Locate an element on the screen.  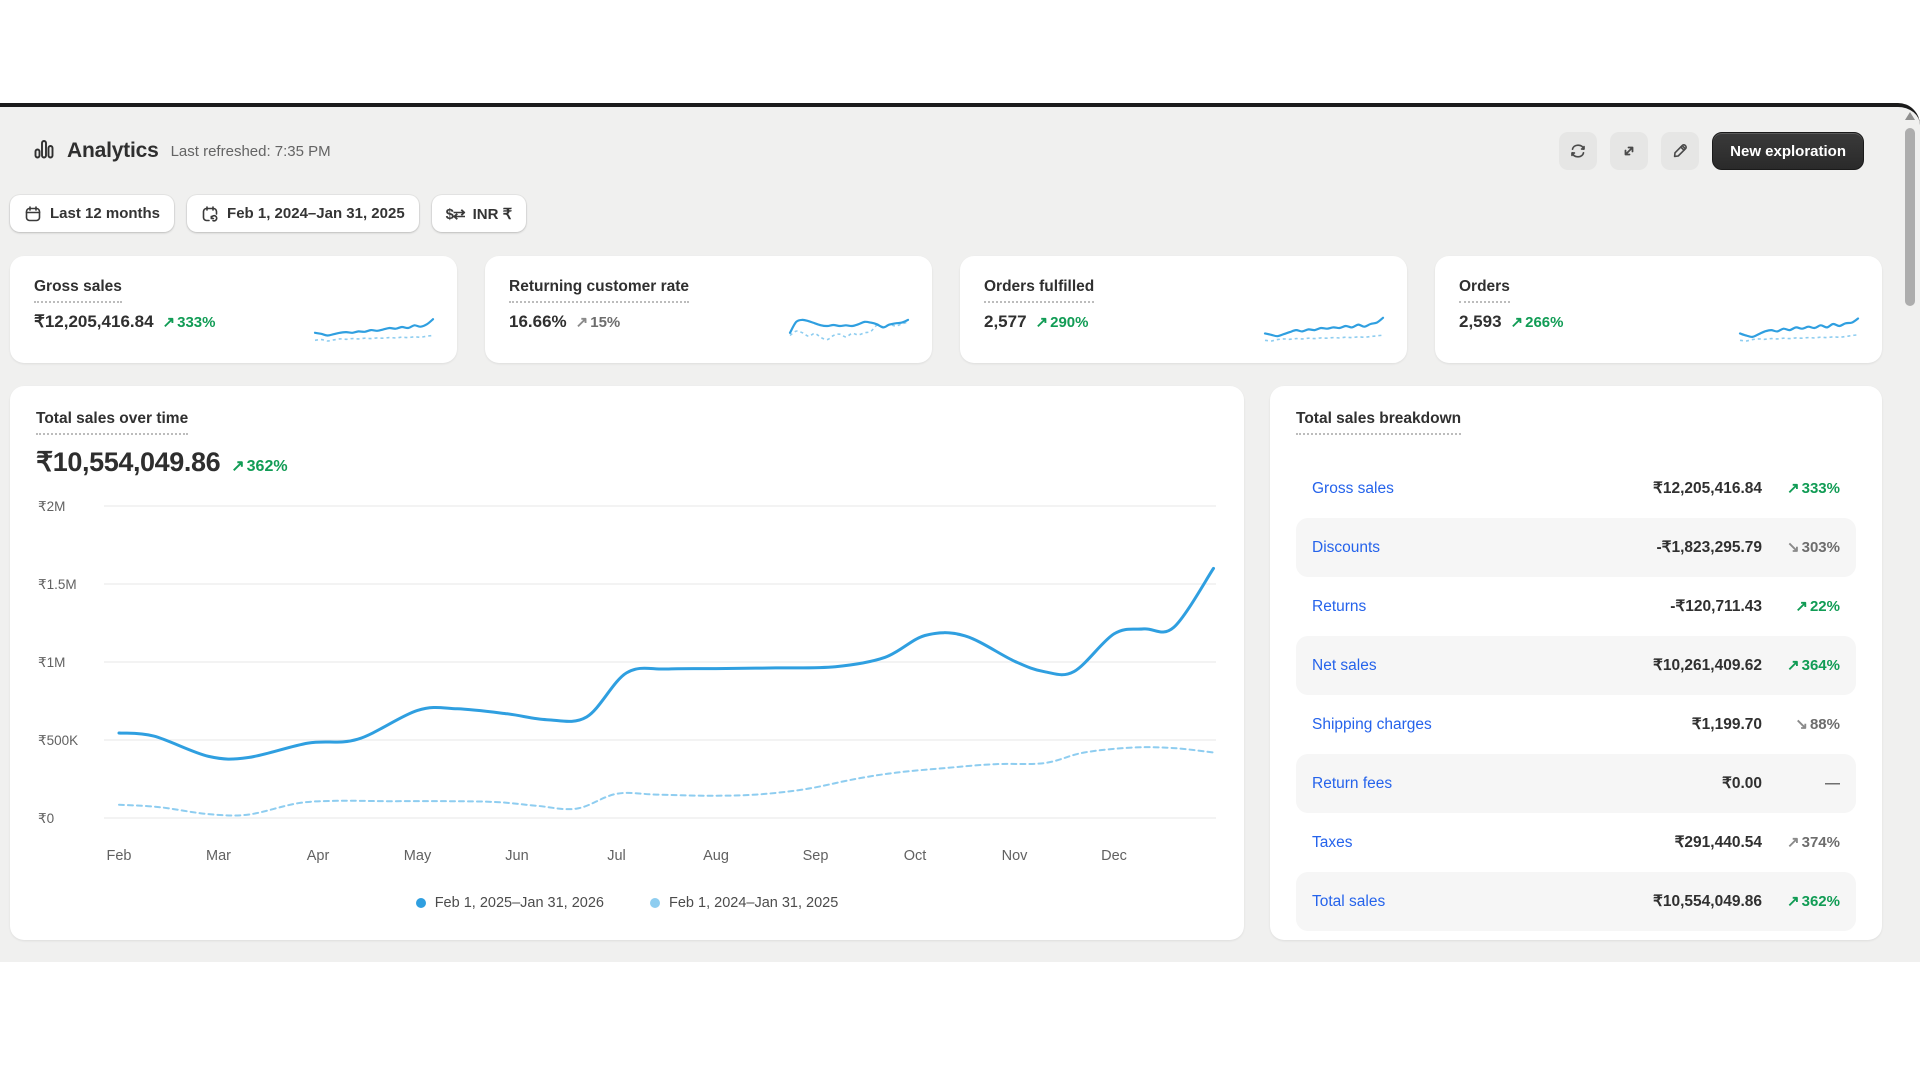
breakdown-metric-link: Return fees is located at coordinates (1352, 783).